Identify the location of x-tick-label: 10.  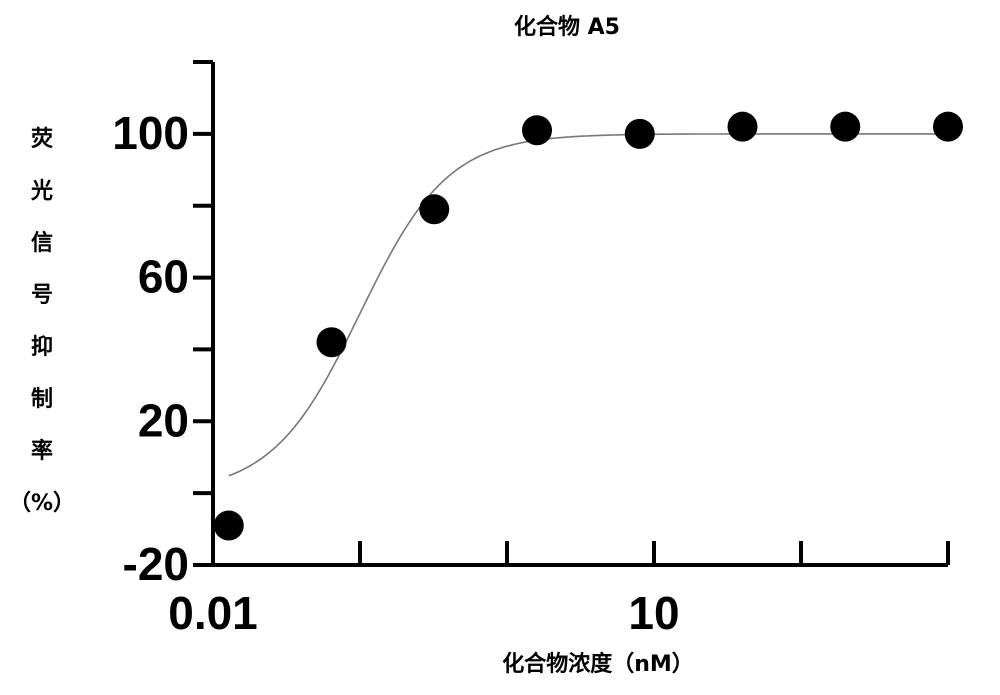
(653, 613).